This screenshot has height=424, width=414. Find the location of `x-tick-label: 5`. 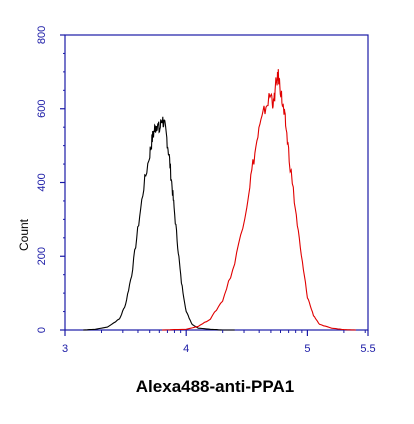

x-tick-label: 5 is located at coordinates (307, 349).